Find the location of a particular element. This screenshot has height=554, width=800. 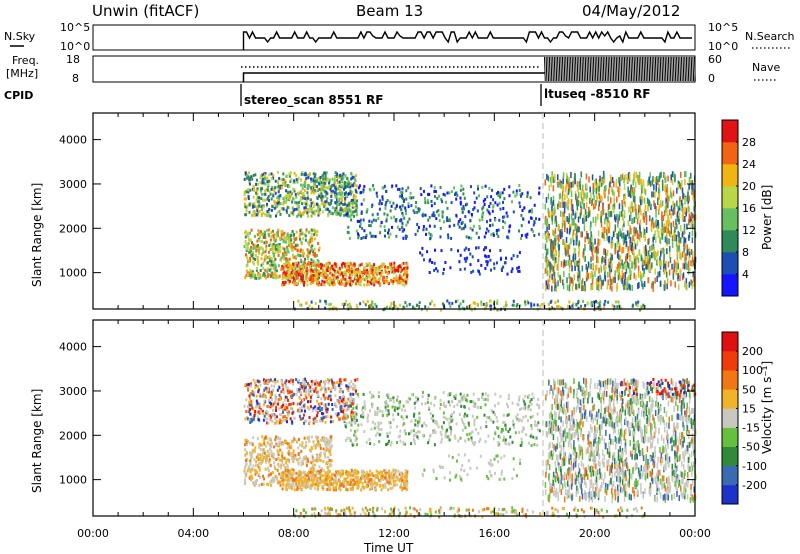

freq-trace is located at coordinates (393, 77).